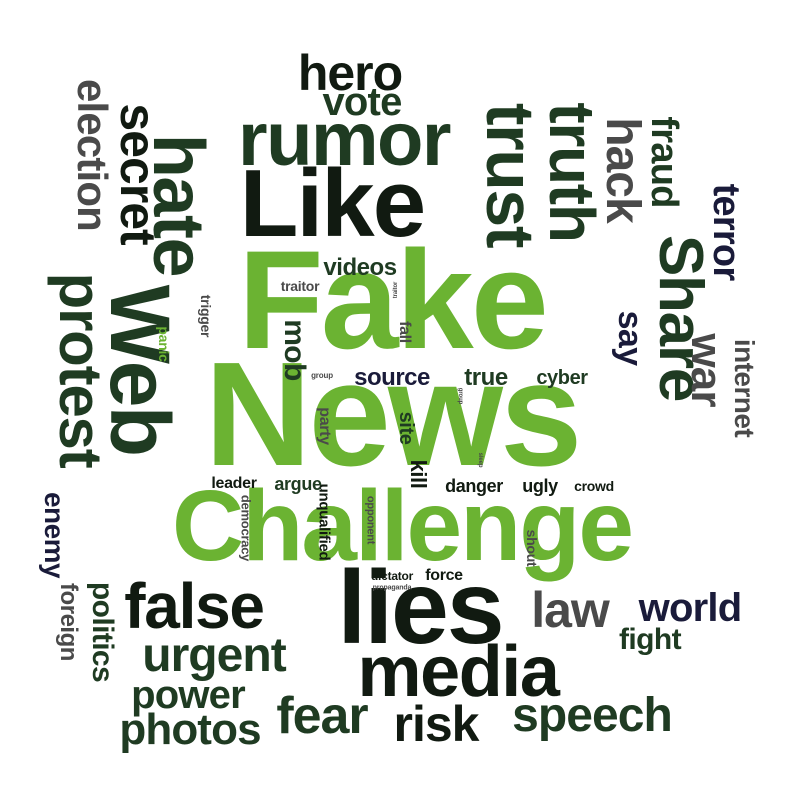 Image resolution: width=800 pixels, height=800 pixels. I want to click on word-internet: internet, so click(744, 388).